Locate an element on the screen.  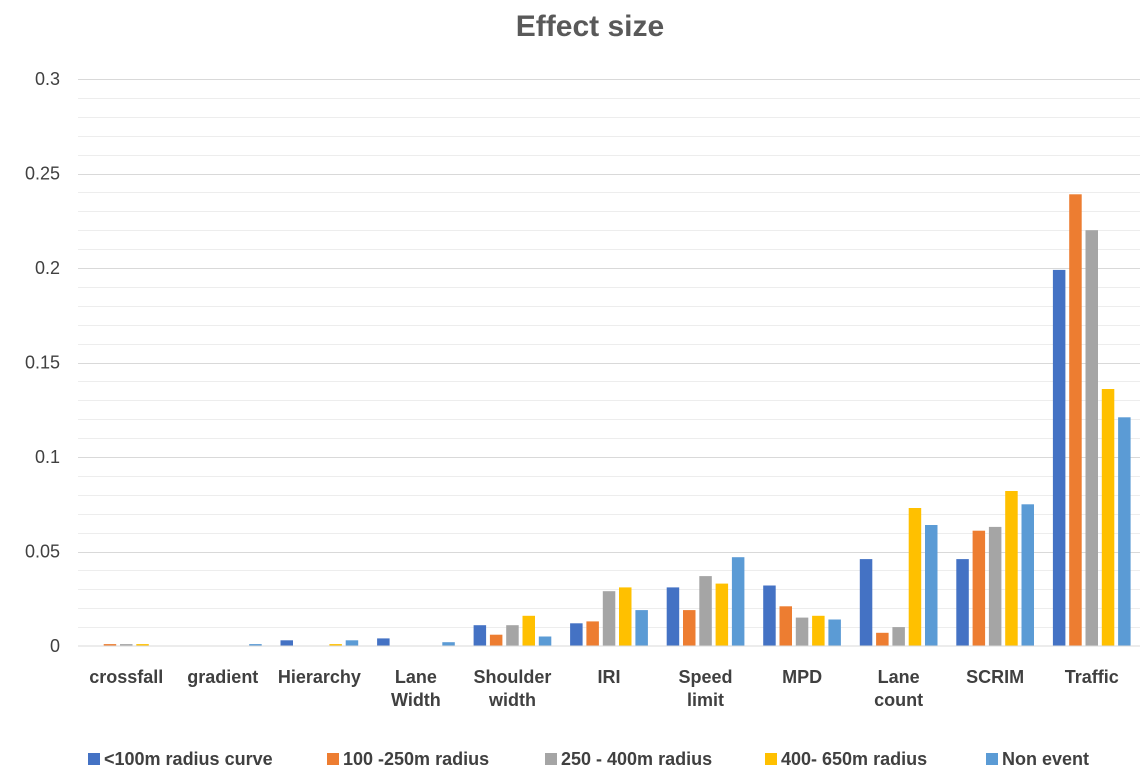
legend-label: 100 -250m radius is located at coordinates (416, 759).